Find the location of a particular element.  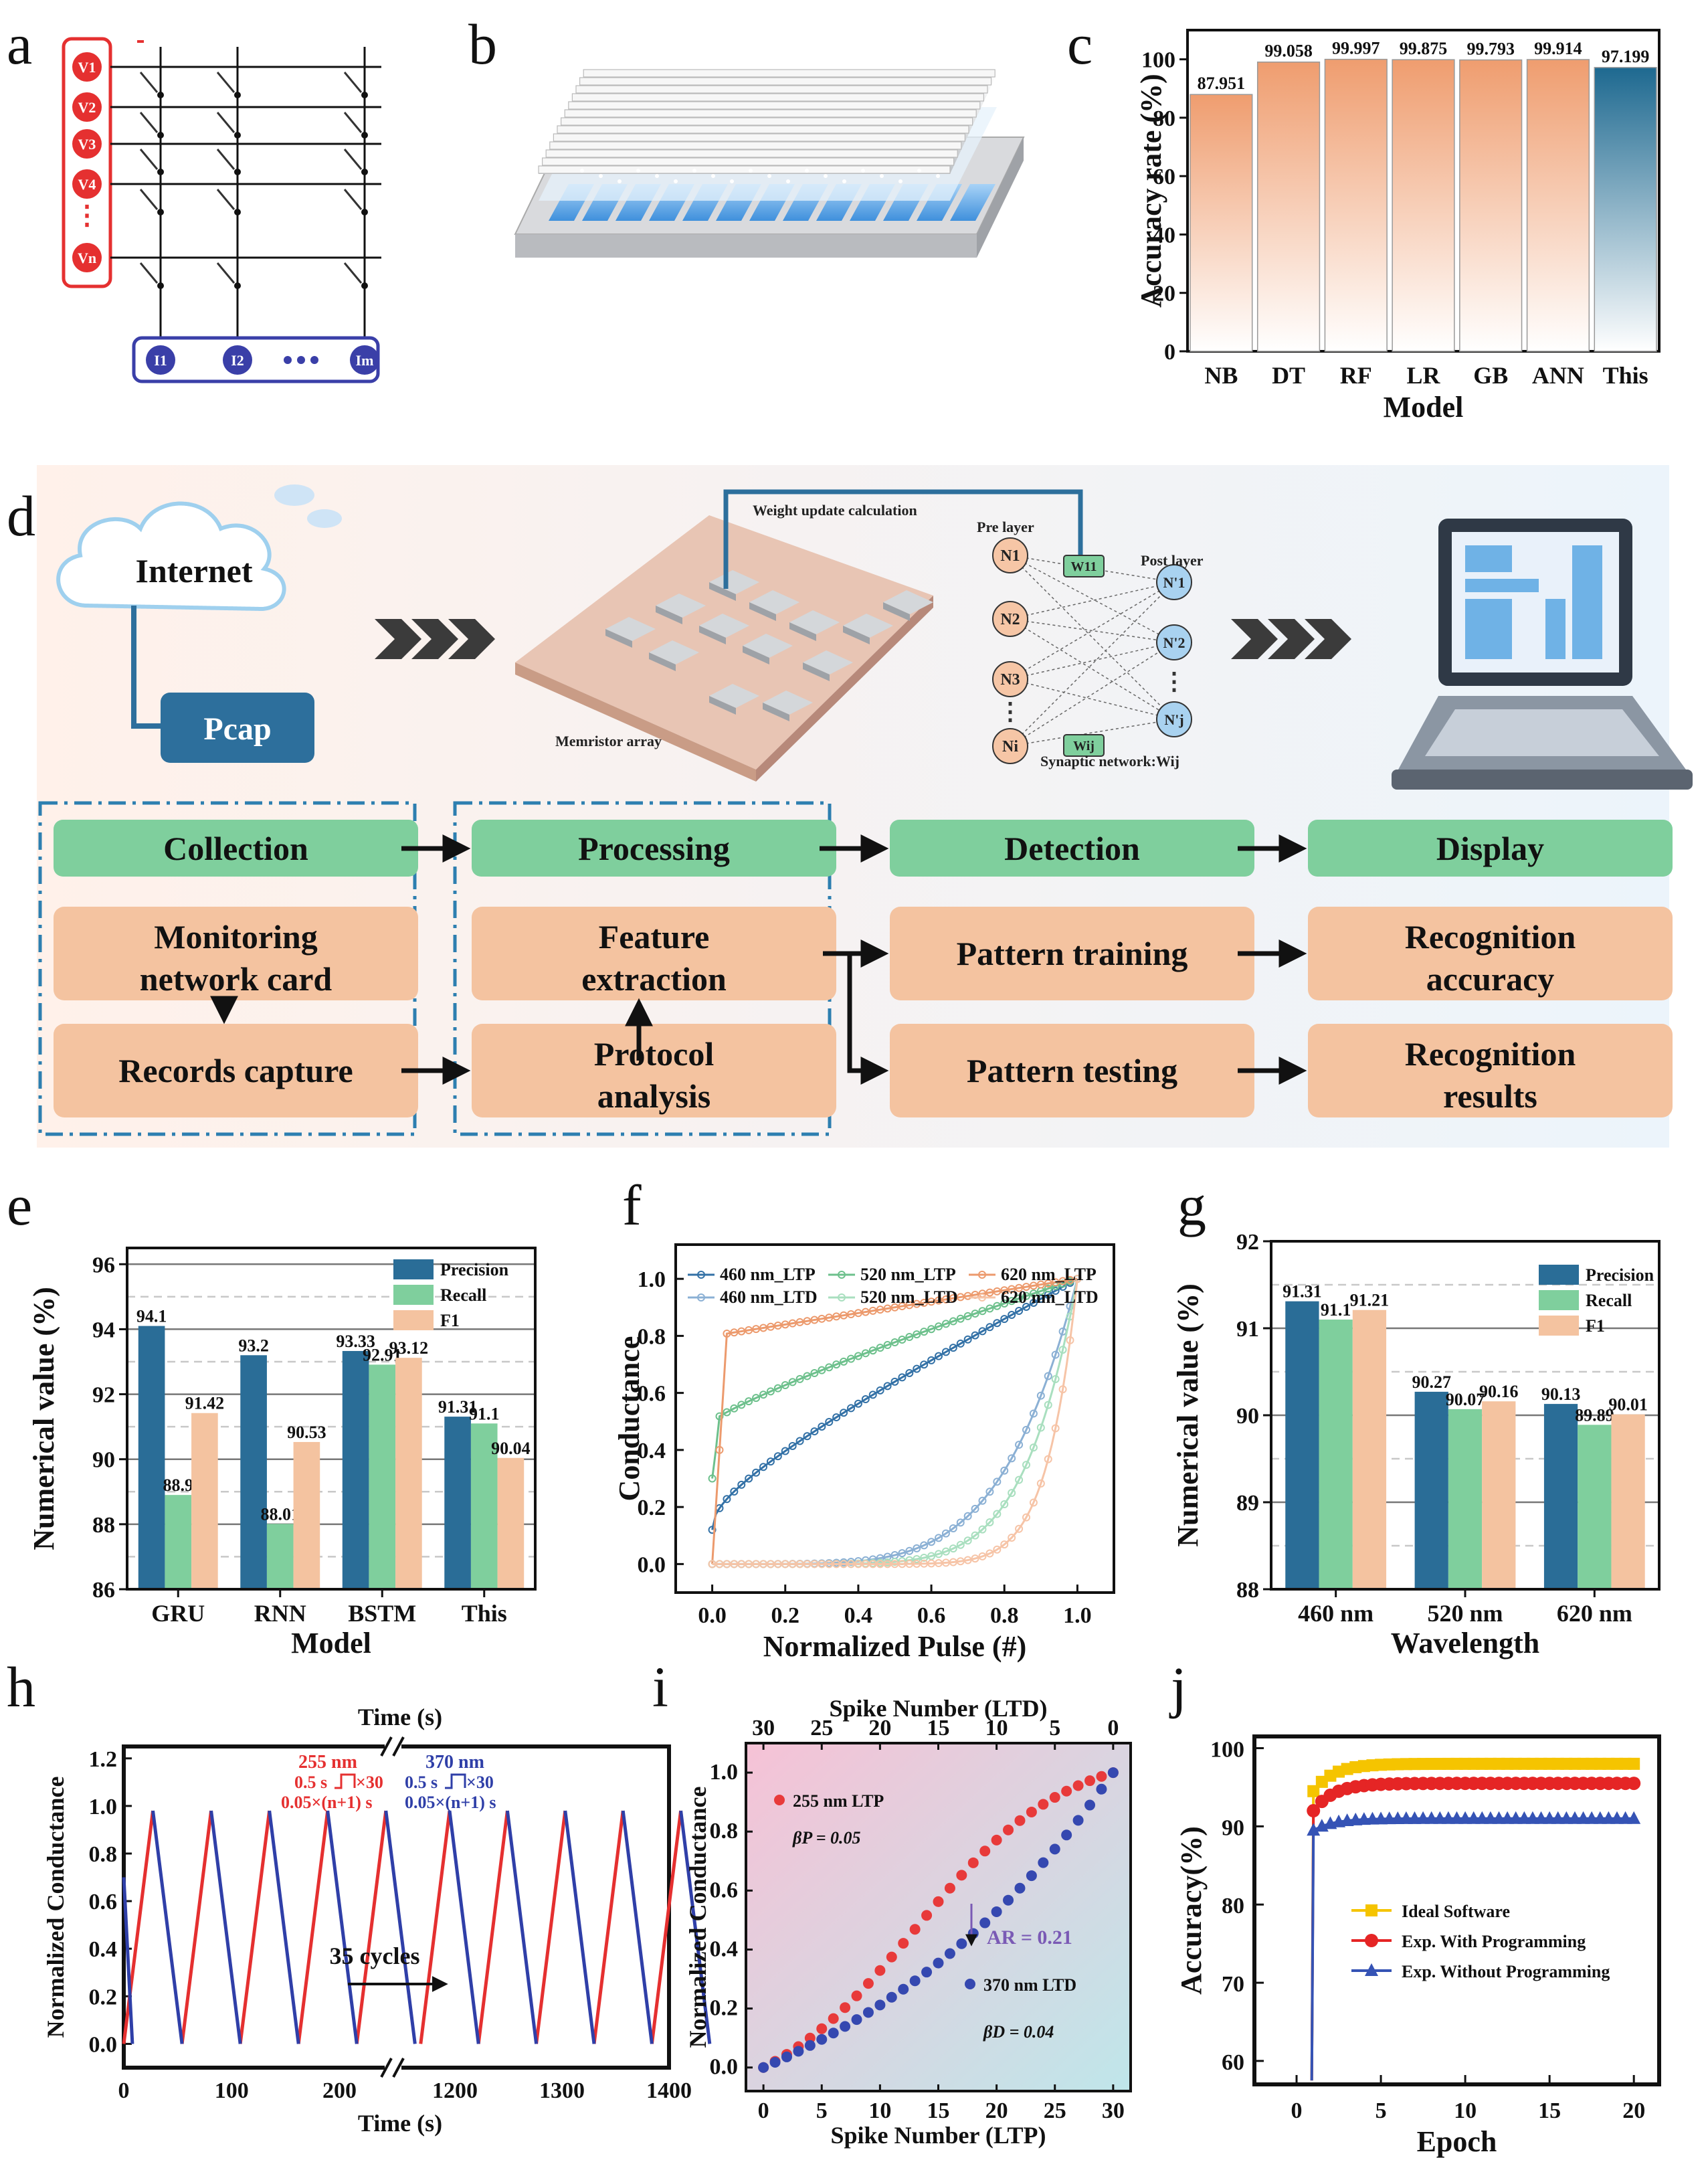

x-tick-label: 1.0 is located at coordinates (1077, 1615).